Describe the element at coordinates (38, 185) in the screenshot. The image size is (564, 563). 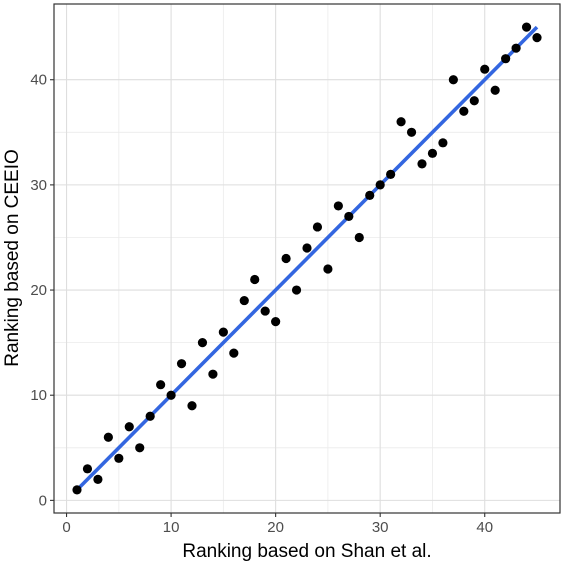
I see `y-tick-label: 30` at that location.